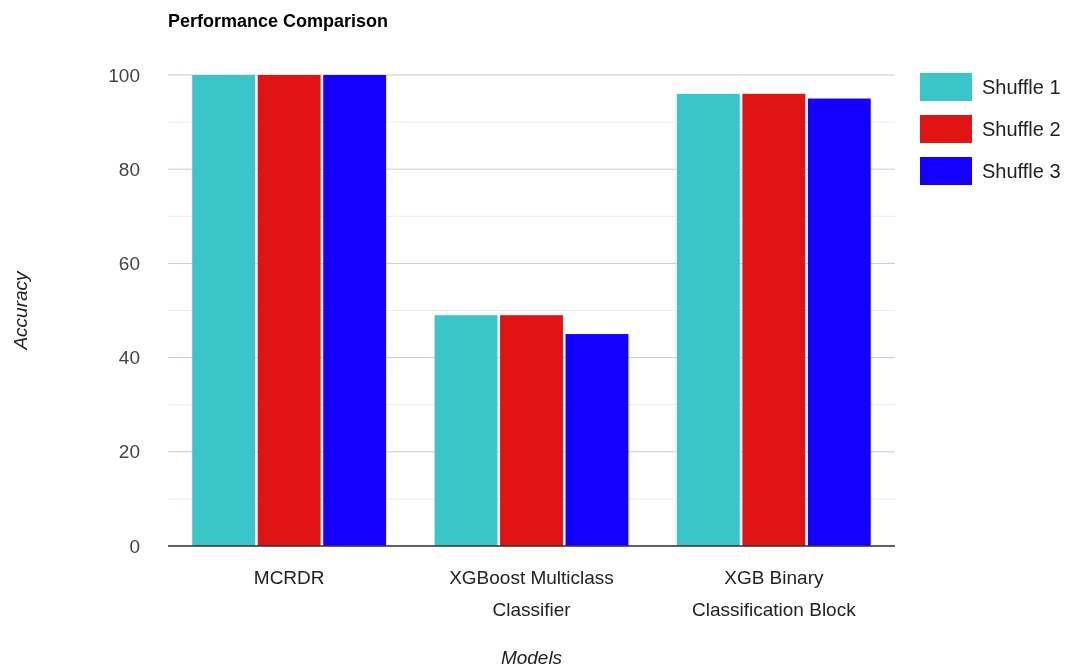 The width and height of the screenshot is (1087, 670). Describe the element at coordinates (129, 452) in the screenshot. I see `y-tick-label: 20` at that location.